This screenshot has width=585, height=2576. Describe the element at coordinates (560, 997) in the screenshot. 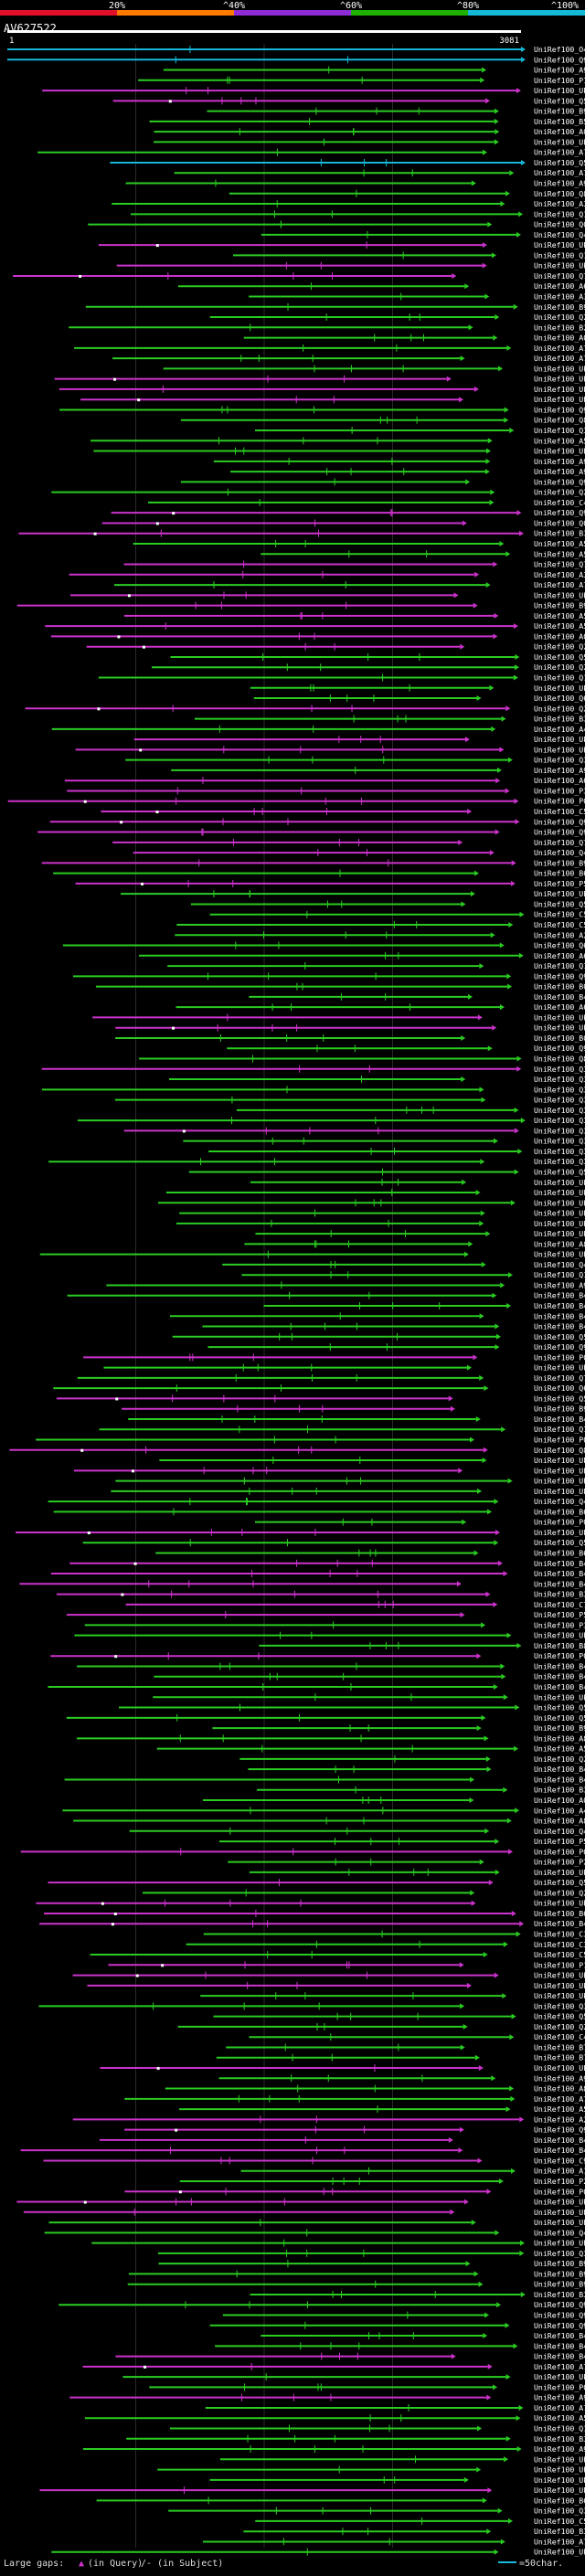

I see `hit-label-92: UniRef100_B4MF04` at that location.